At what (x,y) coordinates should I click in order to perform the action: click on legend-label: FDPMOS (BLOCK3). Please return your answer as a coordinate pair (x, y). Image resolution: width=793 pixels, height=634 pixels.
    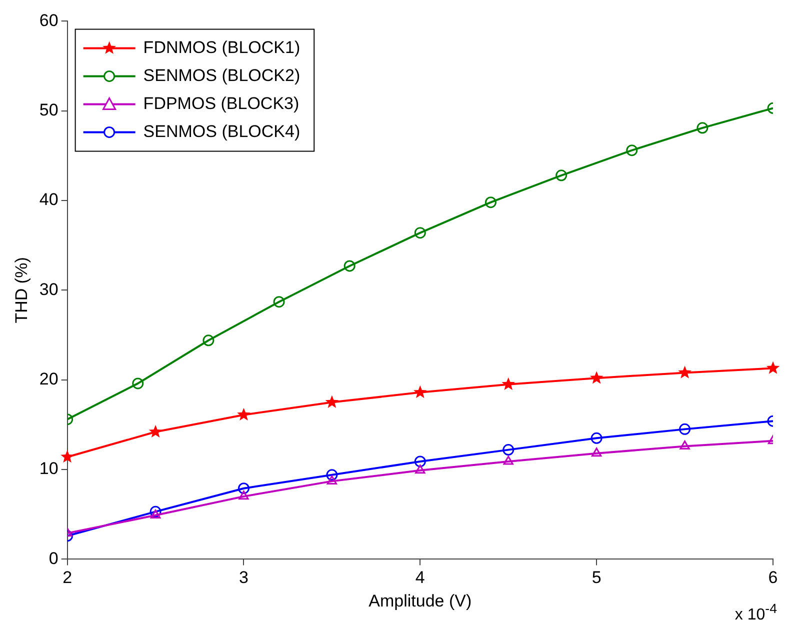
    Looking at the image, I should click on (221, 103).